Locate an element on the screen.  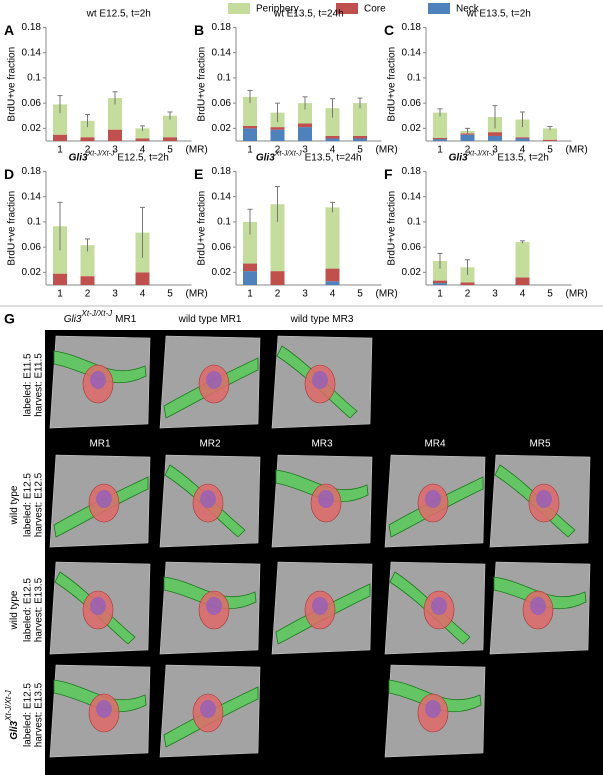
title-text: wt E13.5, t=2h is located at coordinates (498, 13).